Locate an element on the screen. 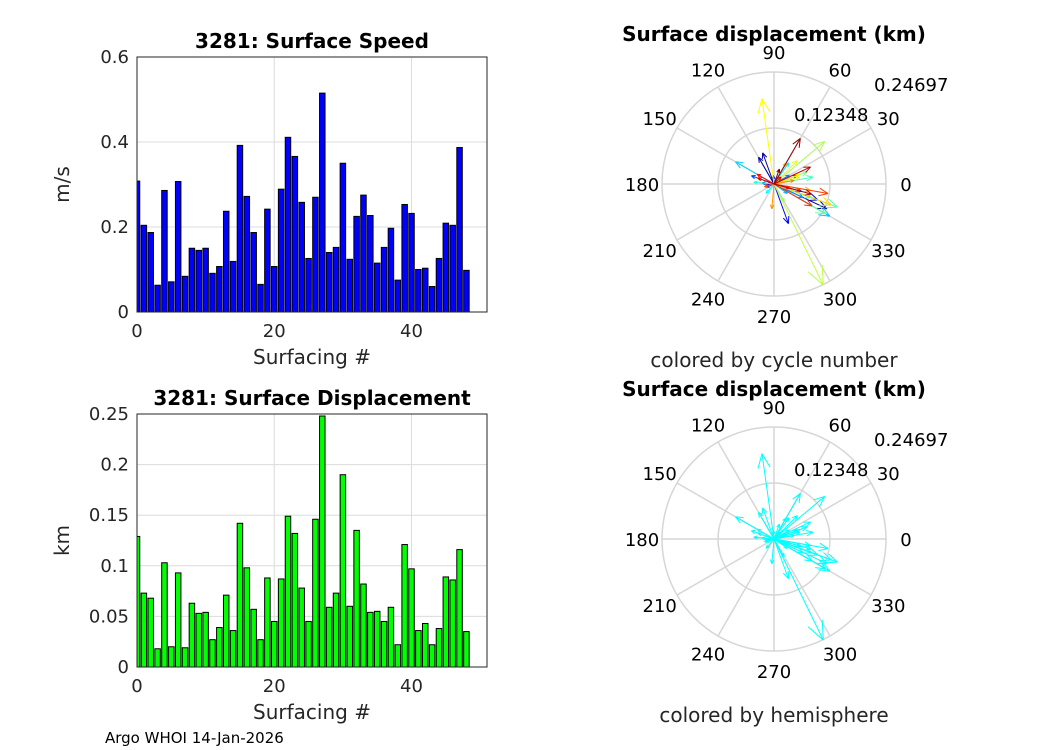  angle-label: 90 is located at coordinates (774, 408).